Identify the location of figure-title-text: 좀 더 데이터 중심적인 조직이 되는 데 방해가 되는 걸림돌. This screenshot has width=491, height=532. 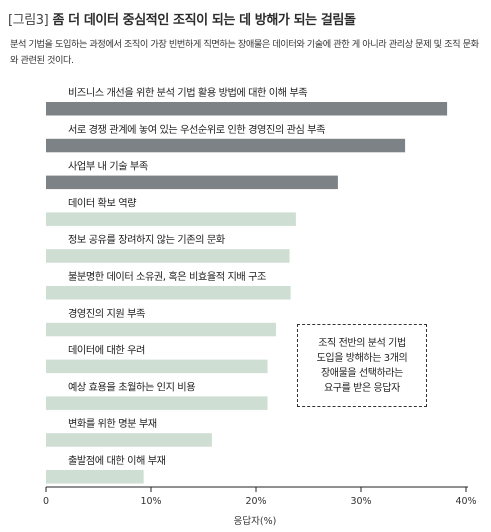
(204, 20).